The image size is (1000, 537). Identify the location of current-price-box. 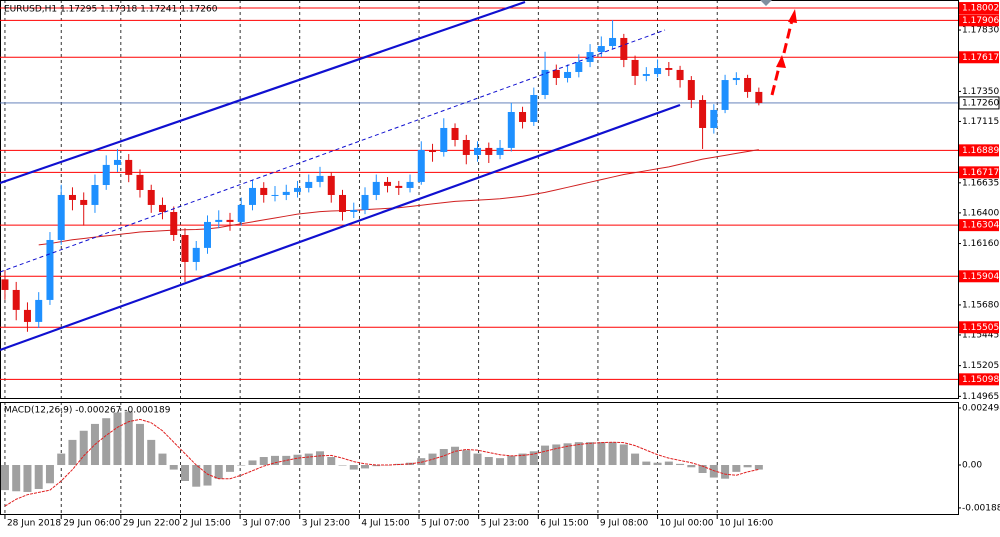
(979, 103).